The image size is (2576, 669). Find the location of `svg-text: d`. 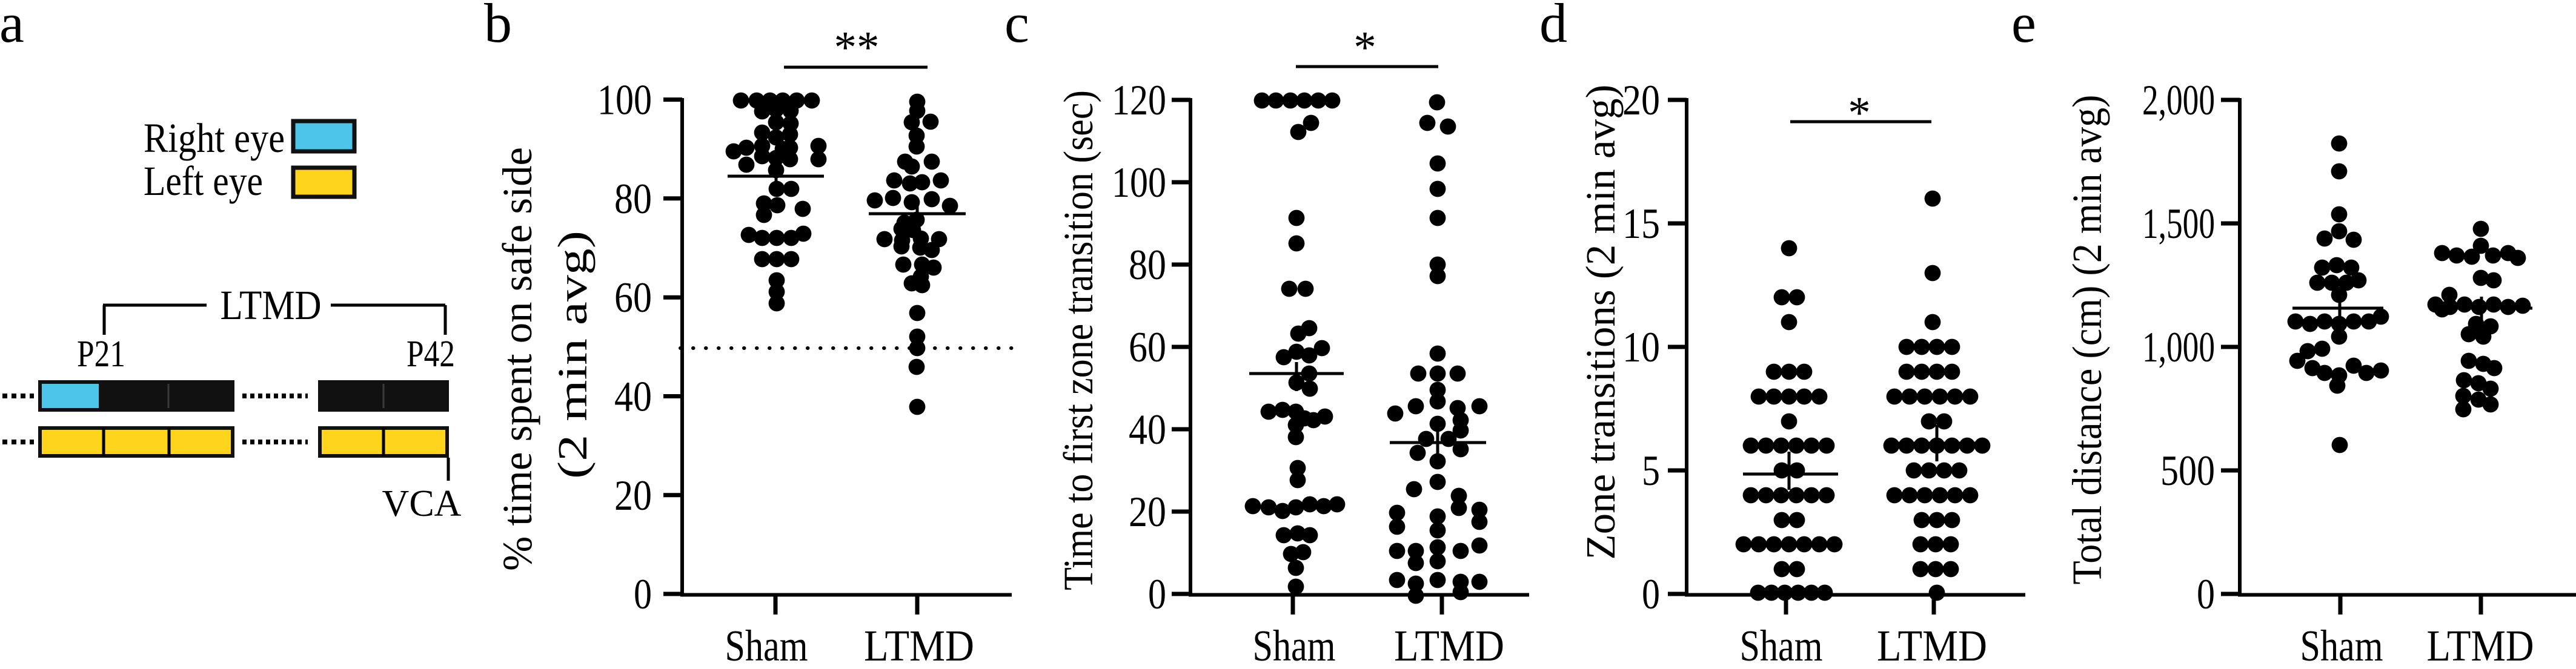

svg-text: d is located at coordinates (1553, 27).